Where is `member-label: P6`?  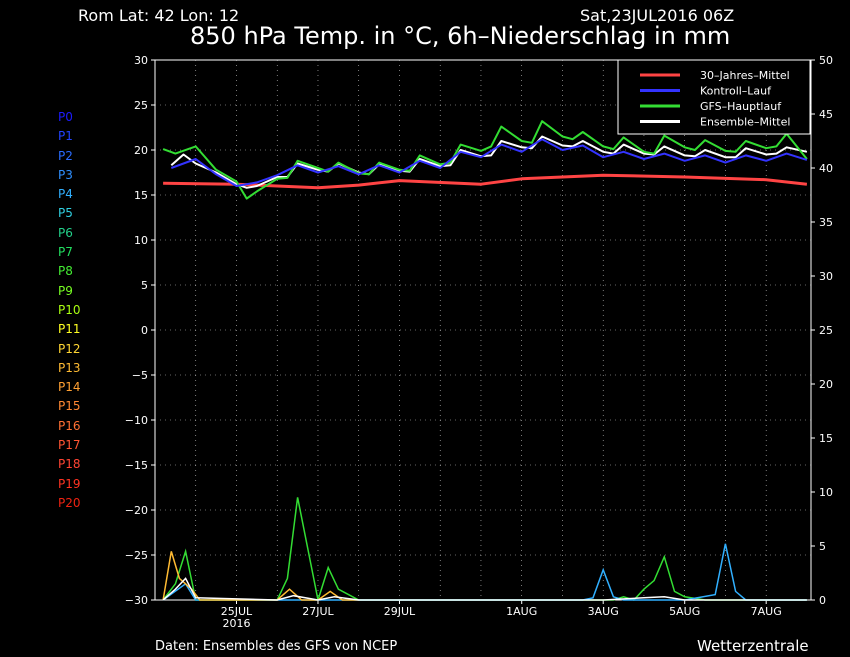 member-label: P6 is located at coordinates (65, 232).